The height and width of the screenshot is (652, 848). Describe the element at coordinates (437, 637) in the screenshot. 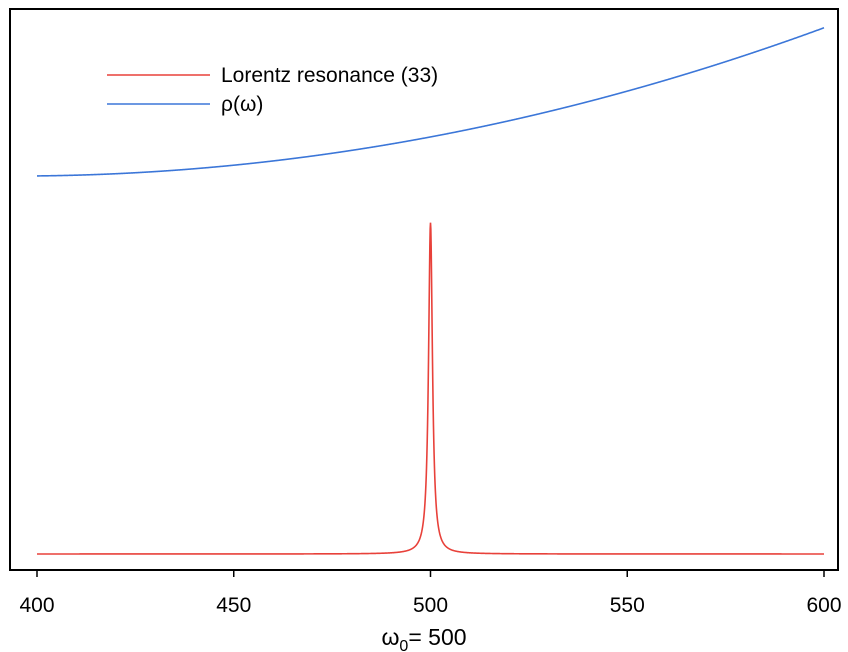

I see `x-axis-label-suffix: = 500` at that location.